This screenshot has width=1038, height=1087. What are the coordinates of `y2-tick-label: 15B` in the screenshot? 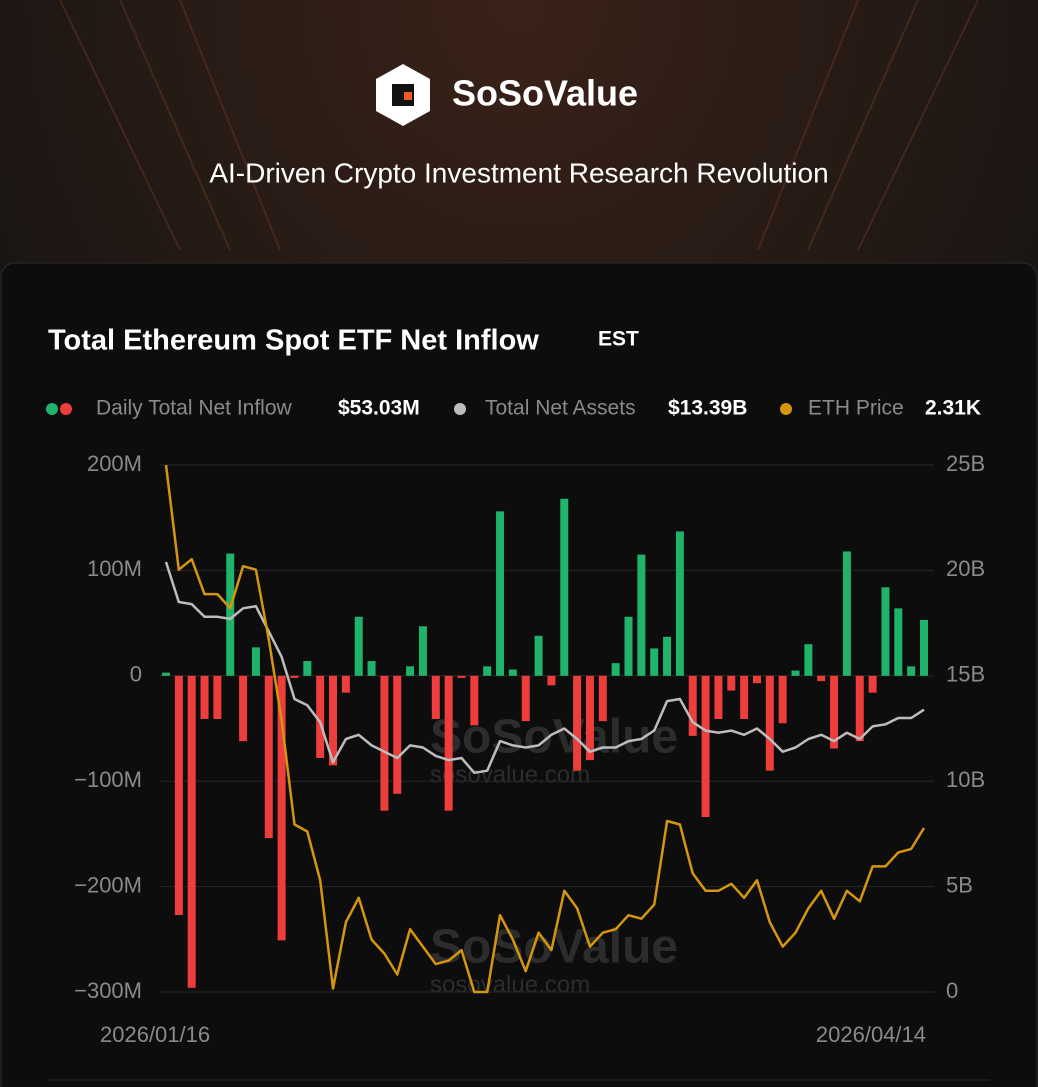 It's located at (965, 674).